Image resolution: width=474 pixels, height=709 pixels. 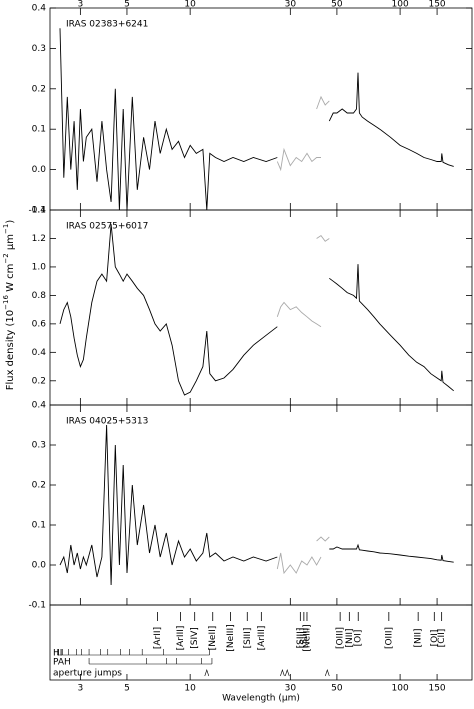 What do you see at coordinates (436, 689) in the screenshot?
I see `x-tick-label: 150` at bounding box center [436, 689].